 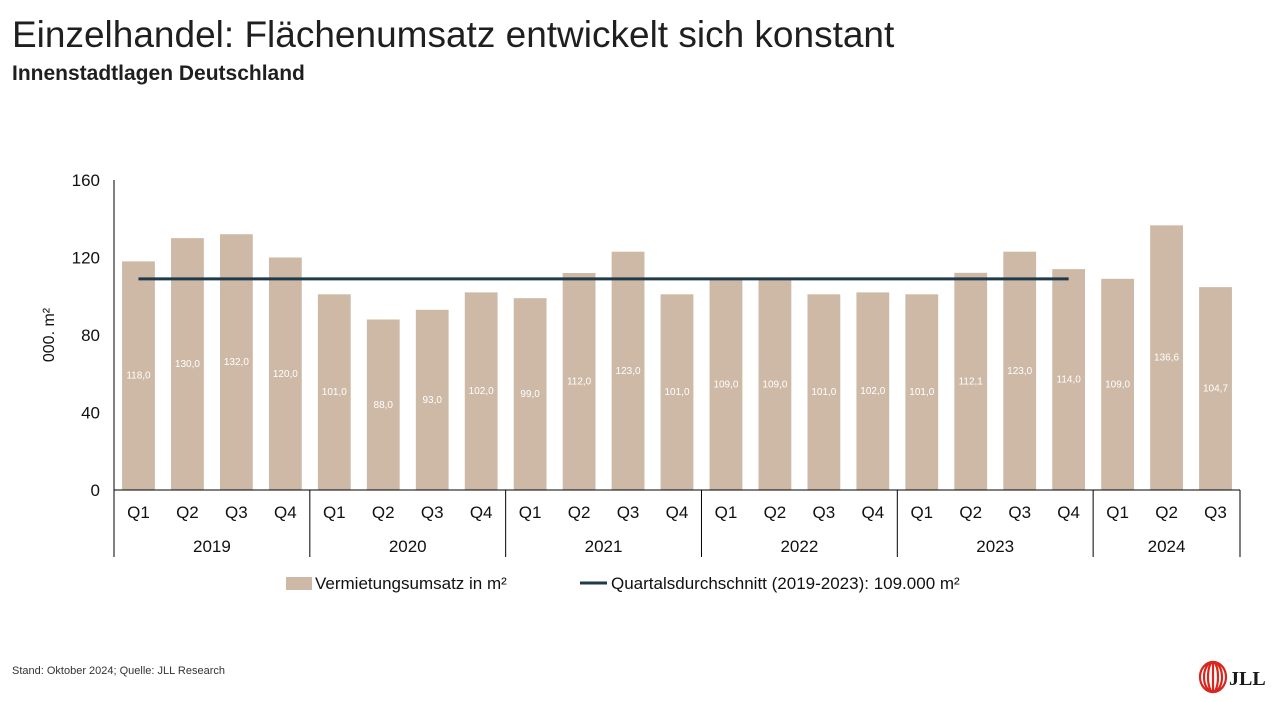 What do you see at coordinates (212, 546) in the screenshot?
I see `year-group-label: 2019` at bounding box center [212, 546].